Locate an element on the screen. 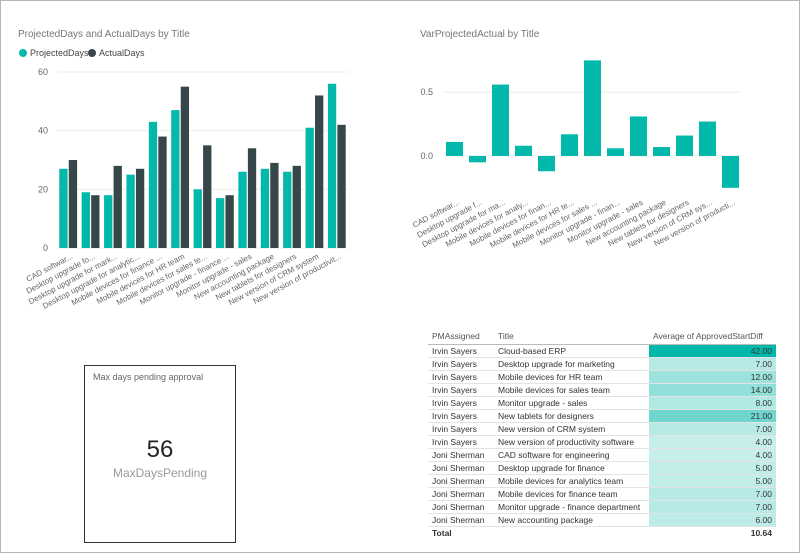  cell-title: New version of productivity software is located at coordinates (571, 442).